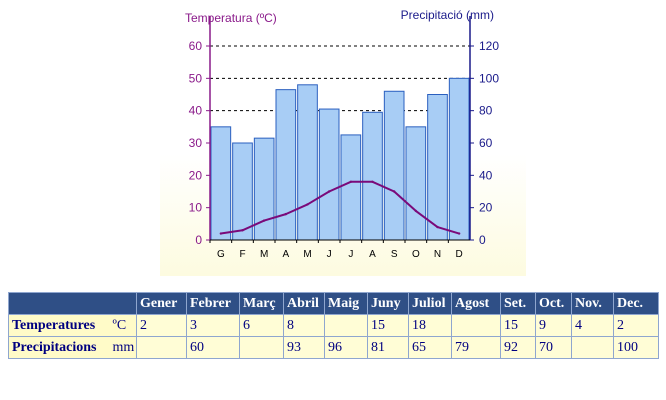 This screenshot has height=400, width=666. Describe the element at coordinates (196, 208) in the screenshot. I see `left-tick-label: 10` at that location.